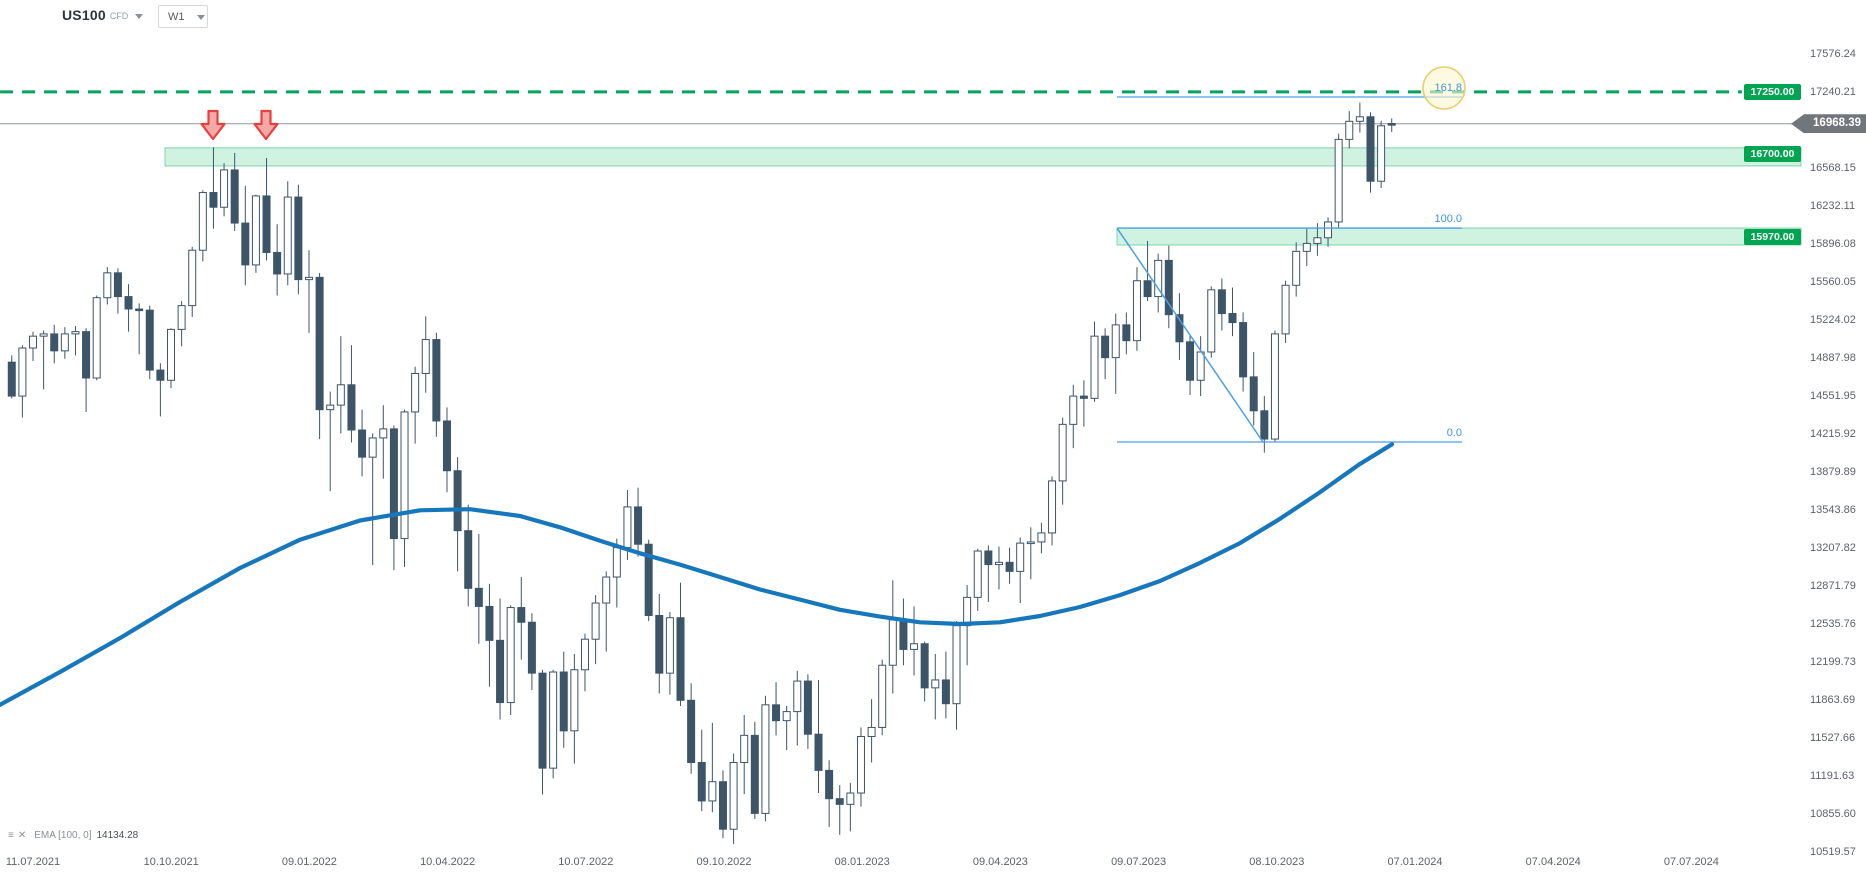 This screenshot has height=873, width=1866. I want to click on chart-header: US100 CFD W1, so click(933, 17).